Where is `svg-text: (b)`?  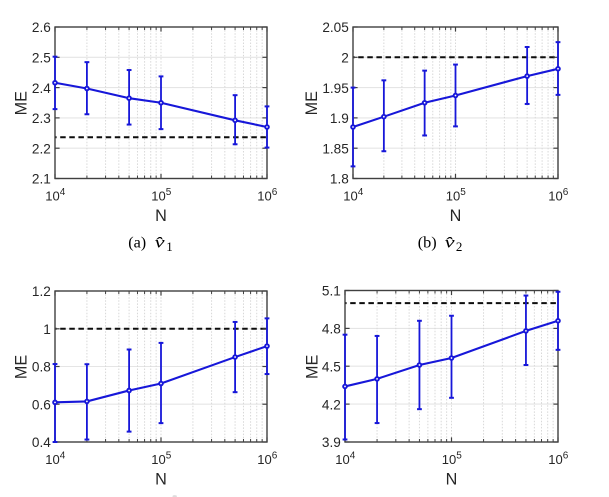
svg-text: (b) is located at coordinates (427, 243).